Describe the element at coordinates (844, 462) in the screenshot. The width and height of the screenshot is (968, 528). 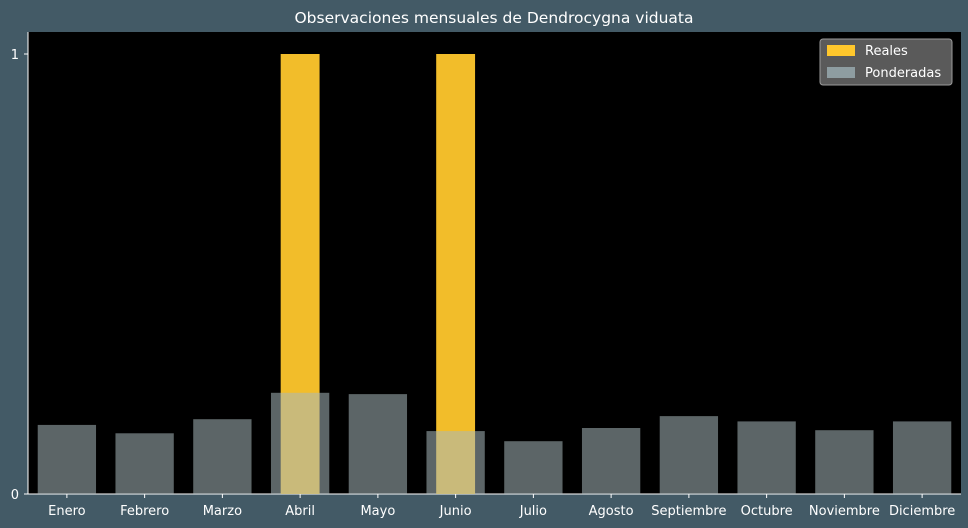
I see `bar-ponderadas-noviembre` at that location.